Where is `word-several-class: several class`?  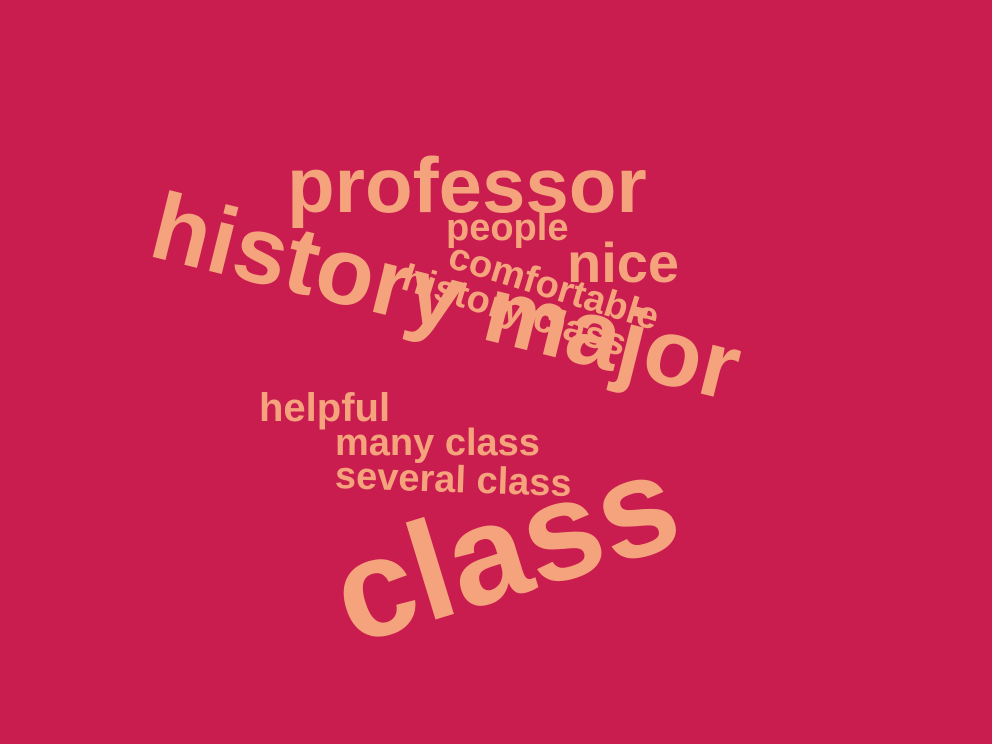 word-several-class: several class is located at coordinates (453, 480).